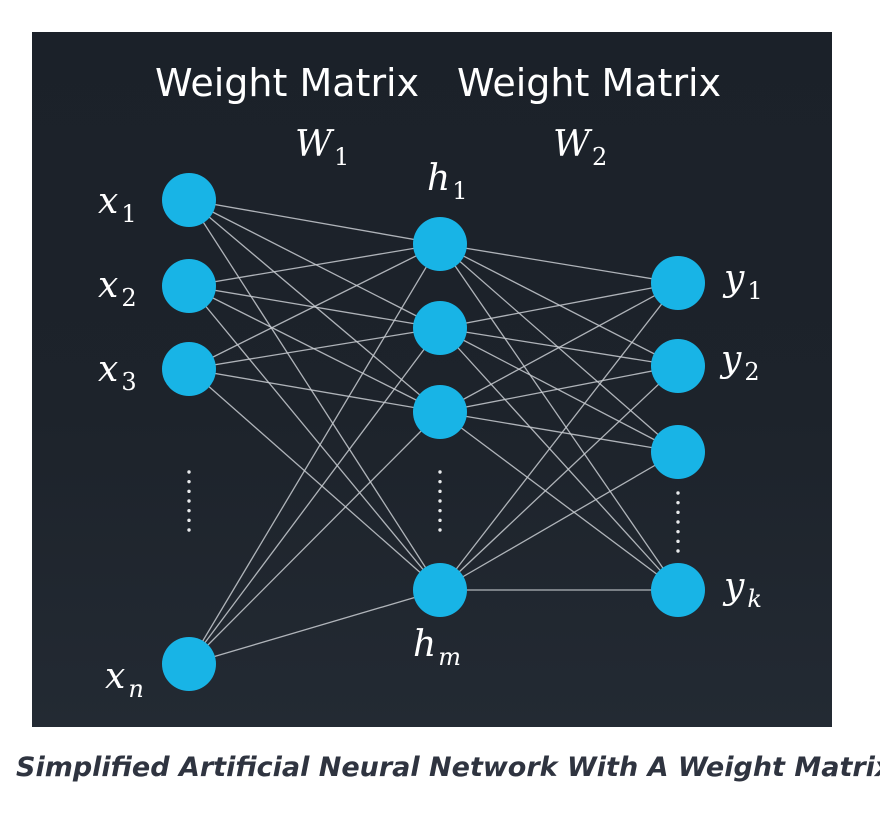 This screenshot has height=828, width=880. Describe the element at coordinates (322, 147) in the screenshot. I see `w1-label: W1` at that location.